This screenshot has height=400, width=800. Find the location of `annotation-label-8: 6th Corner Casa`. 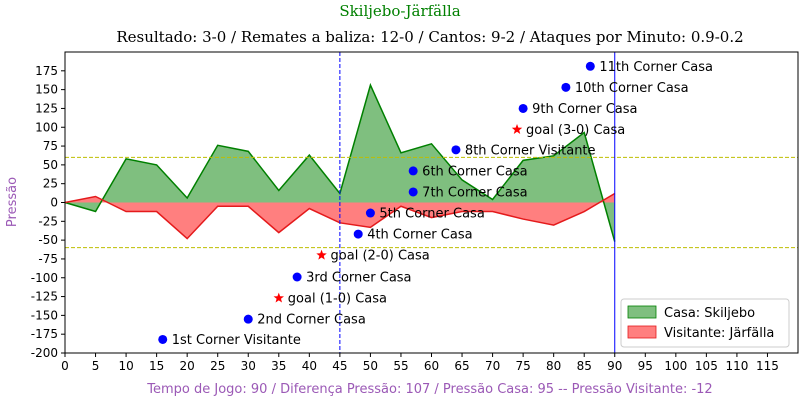

annotation-label-8: 6th Corner Casa is located at coordinates (474, 171).